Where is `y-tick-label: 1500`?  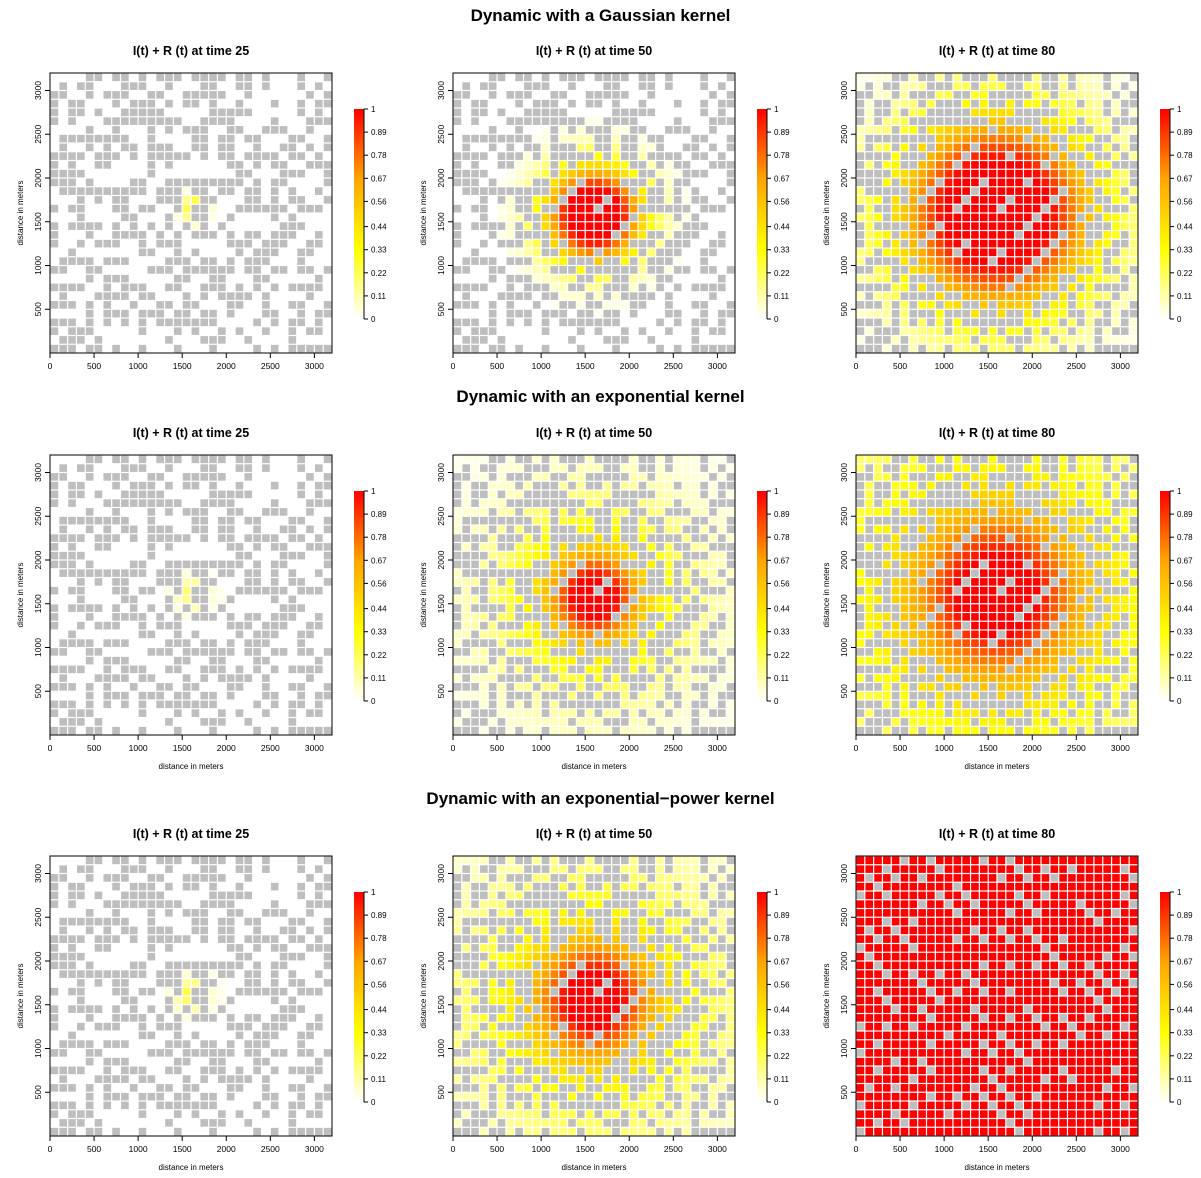 y-tick-label: 1500 is located at coordinates (844, 221).